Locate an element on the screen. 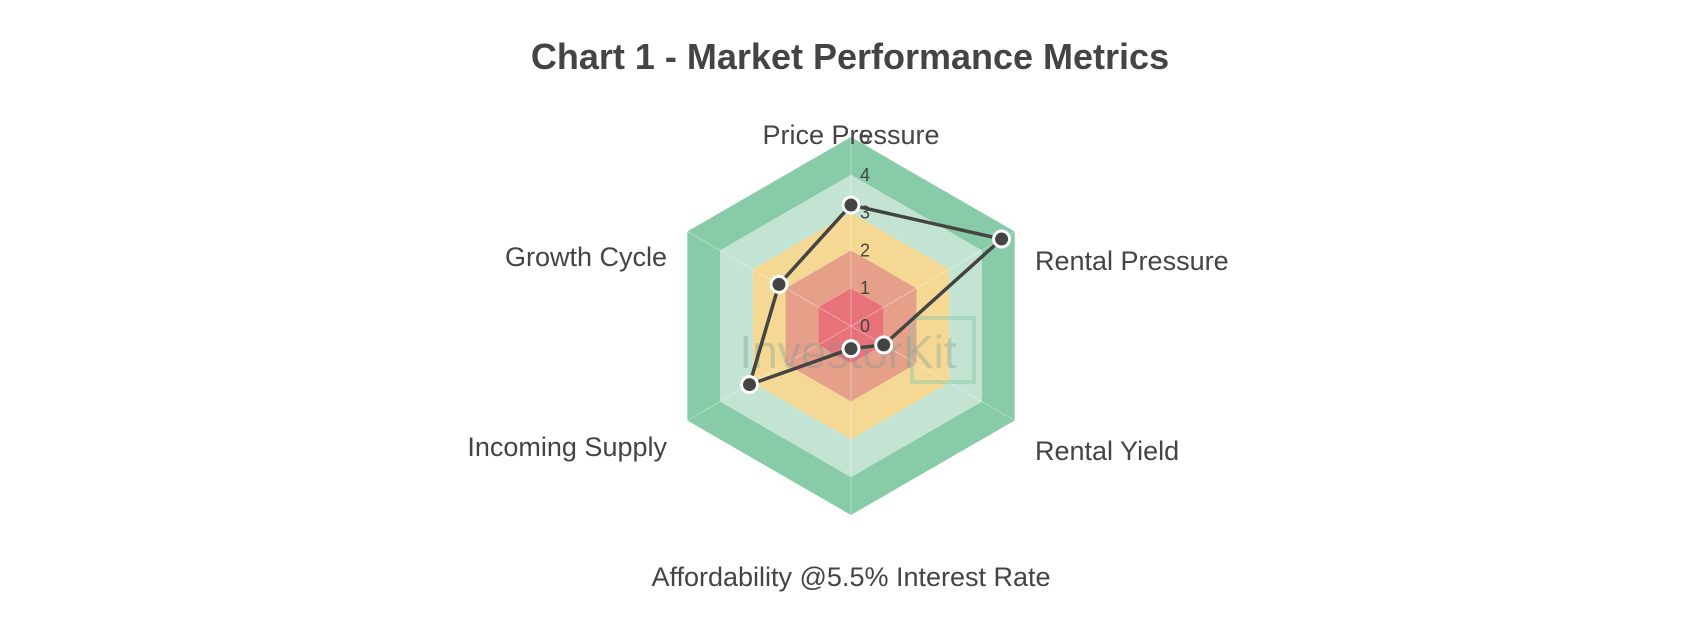 This screenshot has height=640, width=1700. axis-label-5: Growth Cycle is located at coordinates (586, 257).